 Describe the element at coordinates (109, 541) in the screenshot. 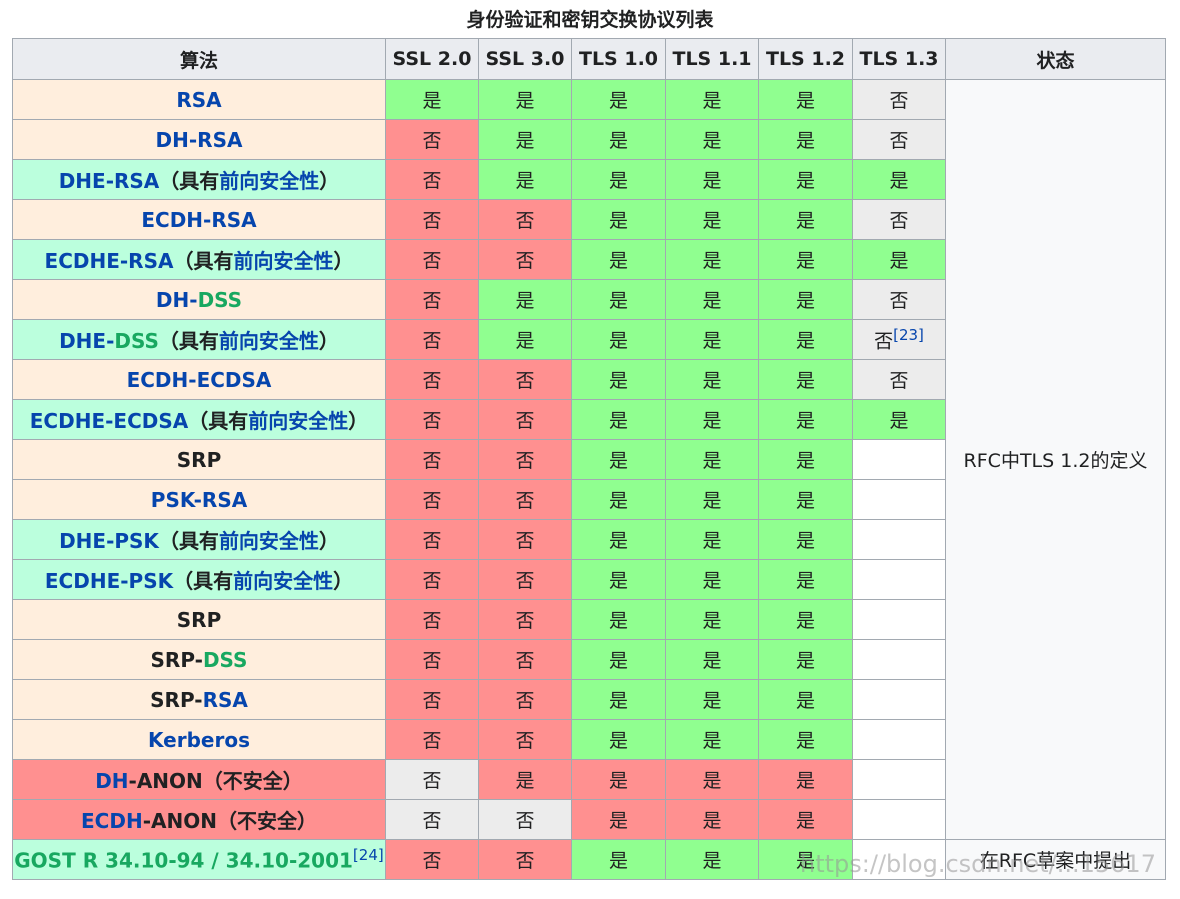

I see `algorithm-name-part: DHE-PSK` at that location.